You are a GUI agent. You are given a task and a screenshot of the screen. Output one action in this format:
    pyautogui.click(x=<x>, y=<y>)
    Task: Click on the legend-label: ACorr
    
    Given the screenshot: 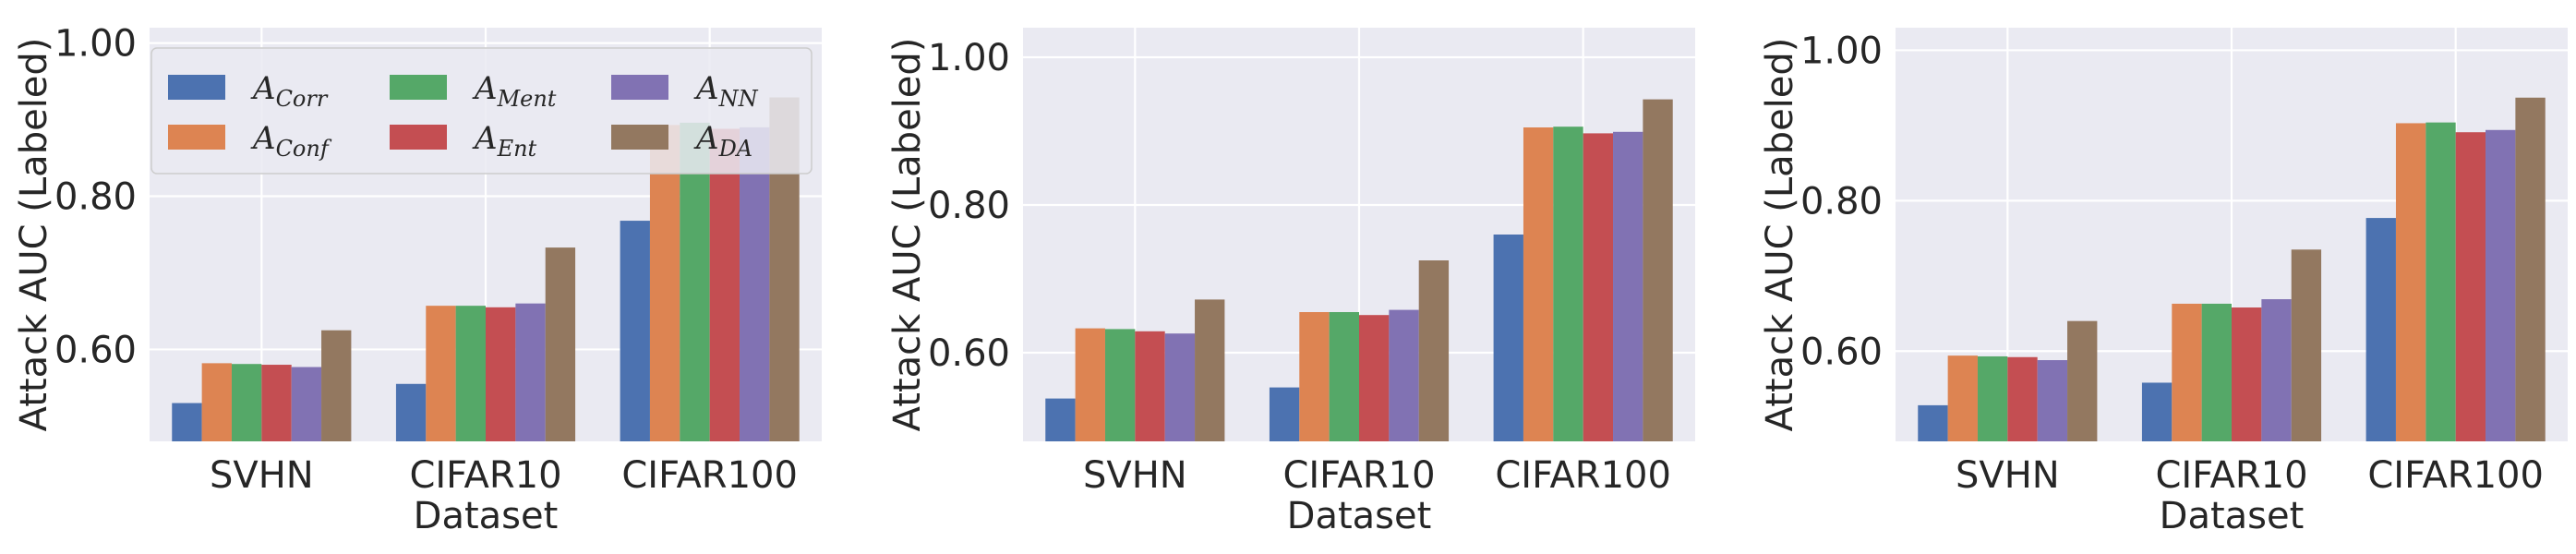 What is the action you would take?
    pyautogui.click(x=289, y=91)
    